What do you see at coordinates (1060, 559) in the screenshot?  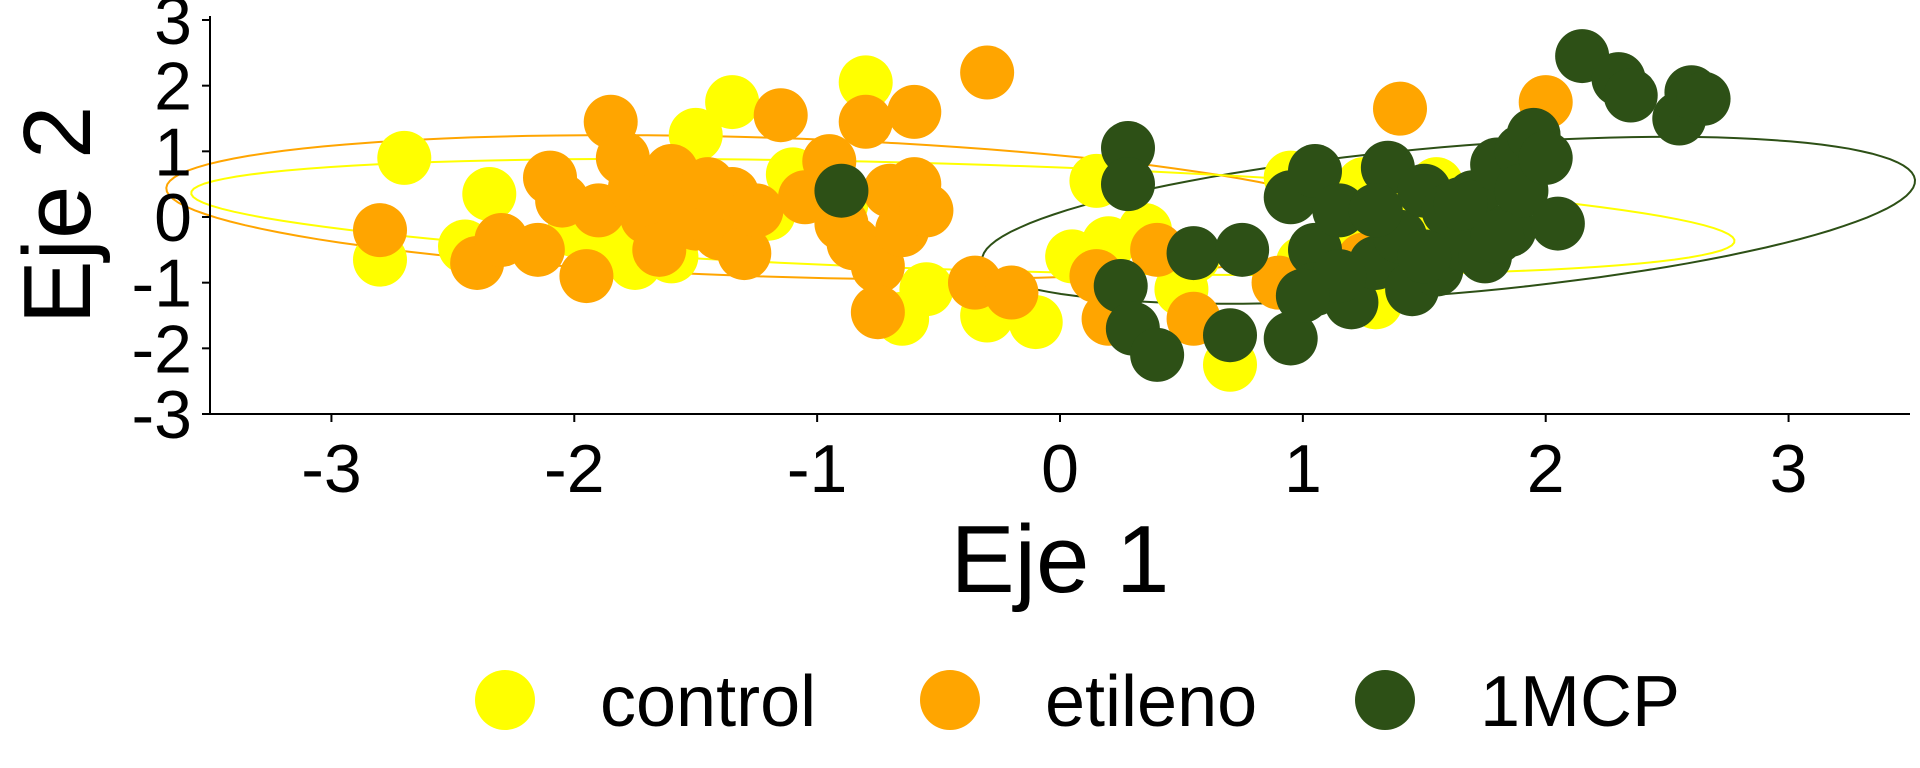 I see `x-axis-title: Eje 1` at bounding box center [1060, 559].